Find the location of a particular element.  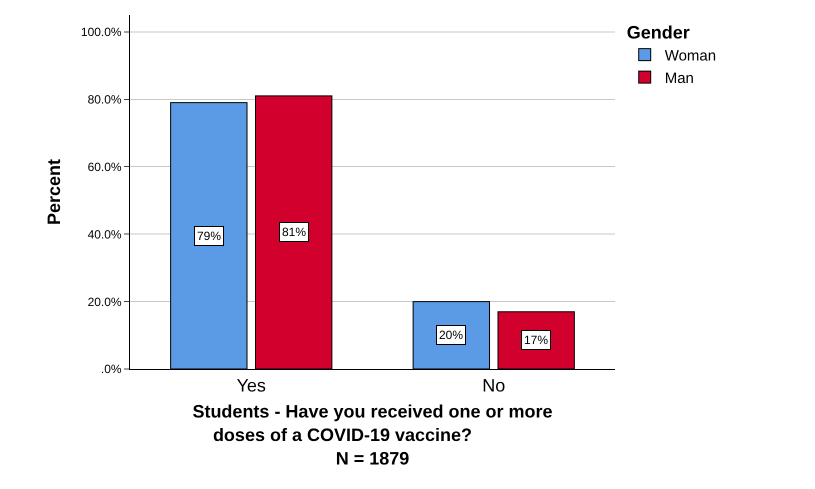

y-tick-label: 80.0% is located at coordinates (105, 99).